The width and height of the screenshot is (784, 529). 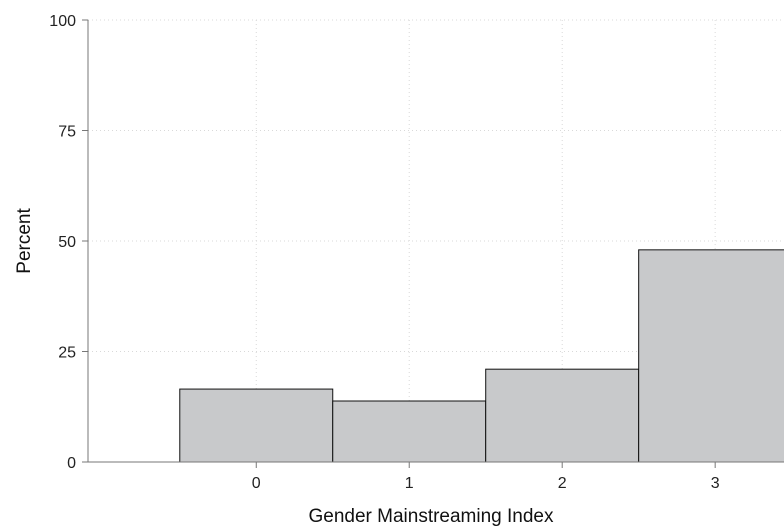 What do you see at coordinates (486, 477) in the screenshot?
I see `x-axis-ticks: 0 1 2 3` at bounding box center [486, 477].